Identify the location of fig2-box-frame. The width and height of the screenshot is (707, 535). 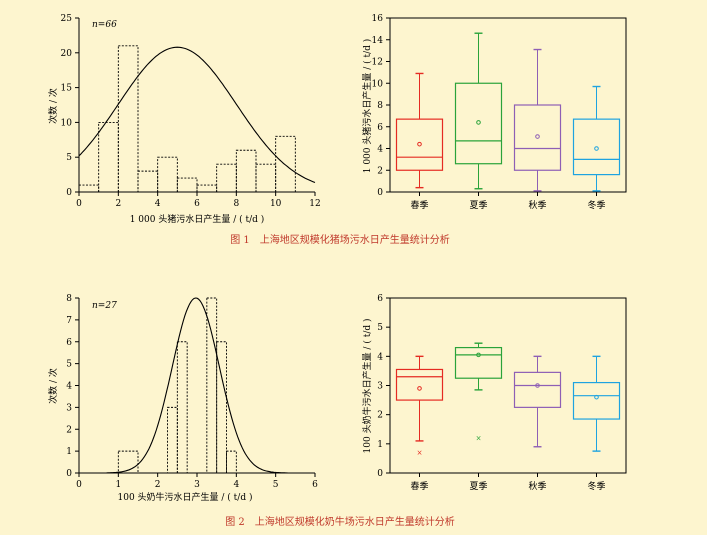
(508, 385).